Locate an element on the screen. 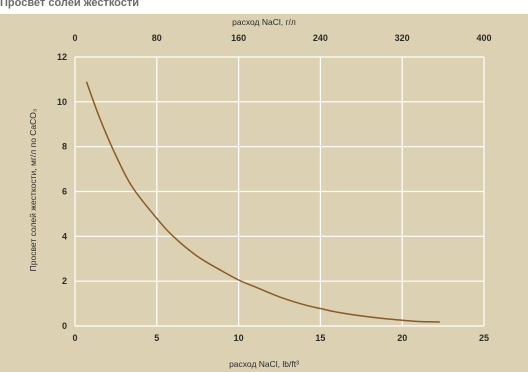 This screenshot has width=528, height=372. y-axis-ticks: 0 2 4 6 8 10 12 is located at coordinates (62, 191).